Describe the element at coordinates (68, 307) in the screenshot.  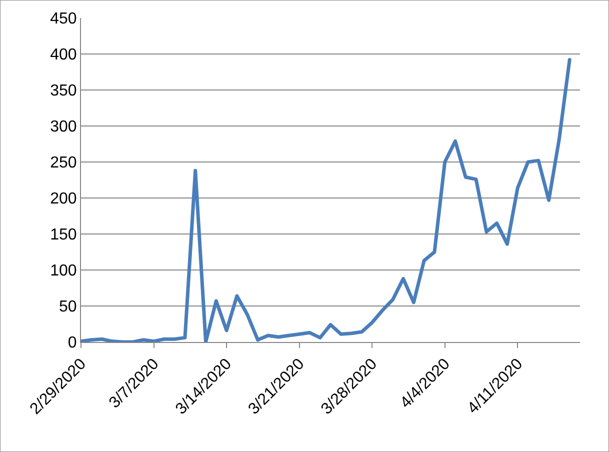
I see `y-tick-label: 50` at that location.